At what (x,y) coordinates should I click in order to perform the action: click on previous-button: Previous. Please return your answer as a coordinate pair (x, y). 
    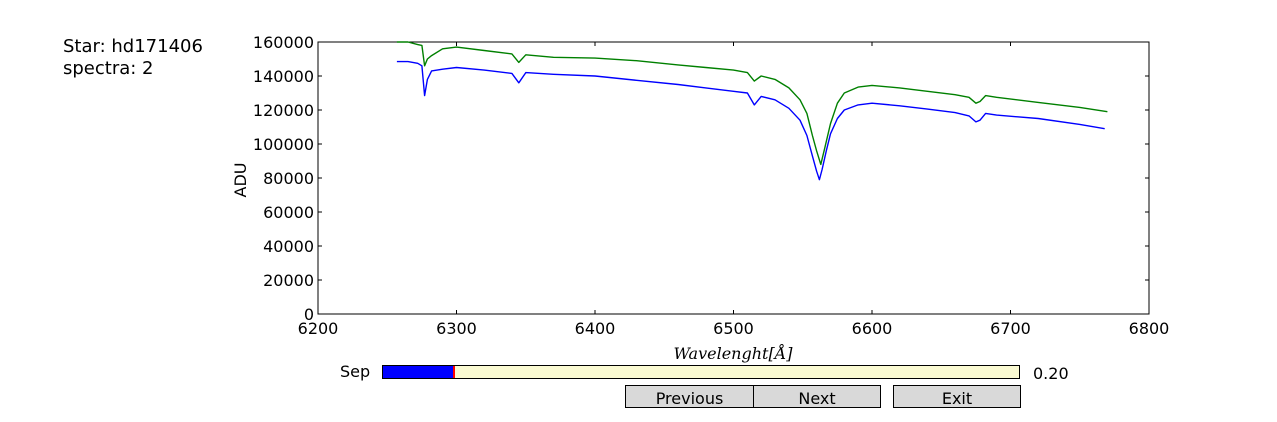
    Looking at the image, I should click on (689, 396).